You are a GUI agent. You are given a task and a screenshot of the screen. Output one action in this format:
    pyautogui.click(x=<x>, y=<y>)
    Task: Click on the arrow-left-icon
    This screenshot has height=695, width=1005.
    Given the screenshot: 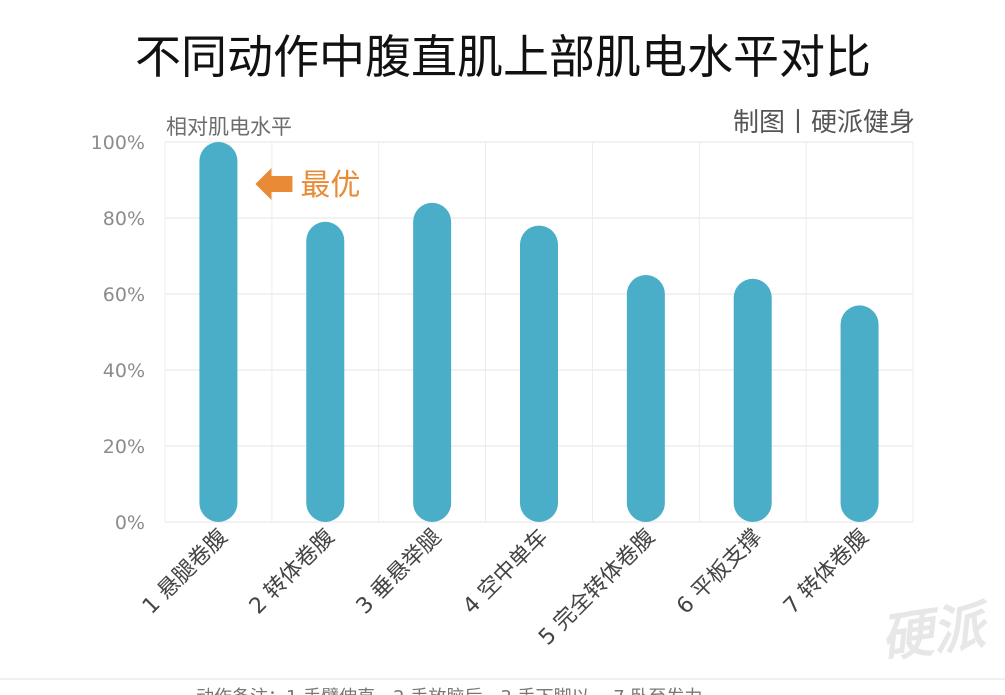 What is the action you would take?
    pyautogui.click(x=274, y=184)
    